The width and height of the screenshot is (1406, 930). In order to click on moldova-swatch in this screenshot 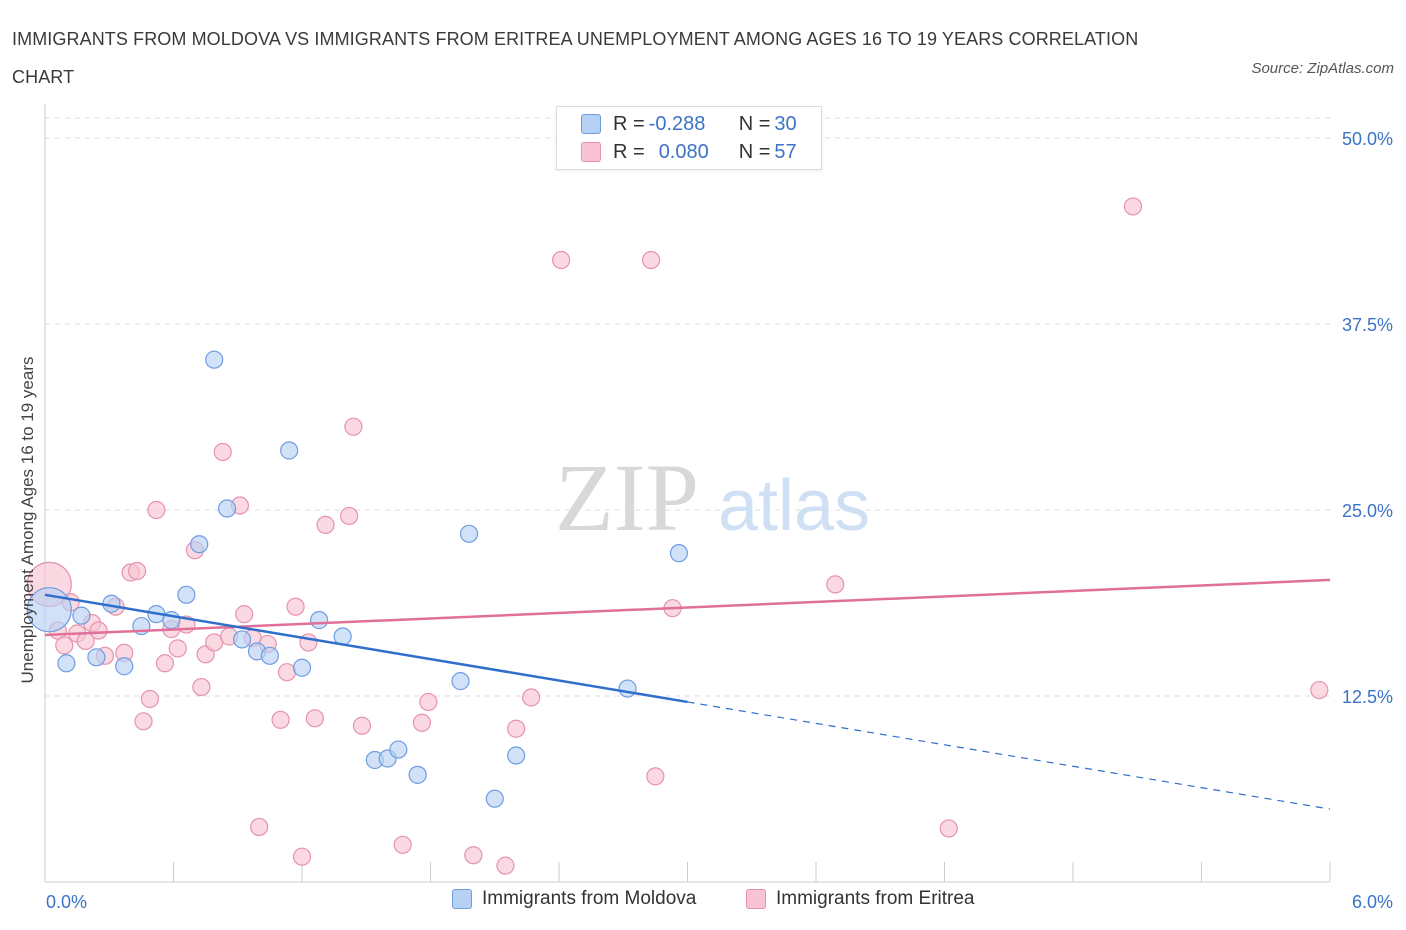, I will do `click(591, 124)`.